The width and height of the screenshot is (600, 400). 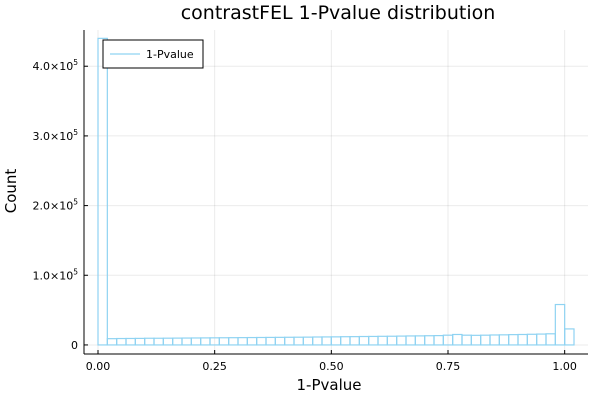 I want to click on x-tick-label-3: 0.75, so click(x=448, y=366).